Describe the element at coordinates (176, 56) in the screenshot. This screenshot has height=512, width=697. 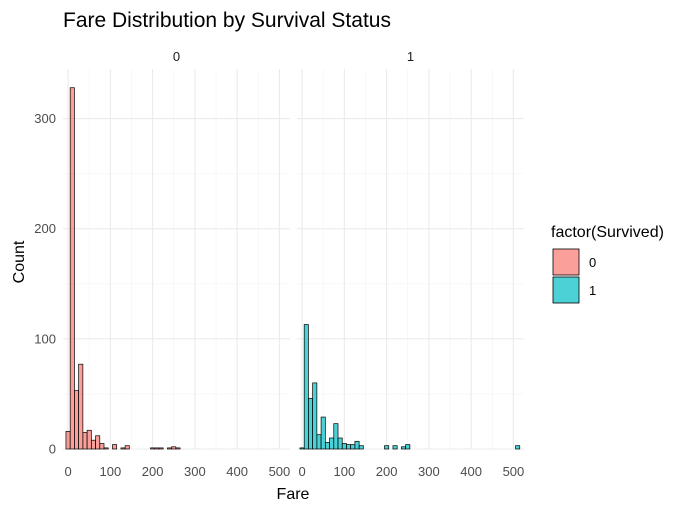
I see `facet-strip-label: 0` at that location.